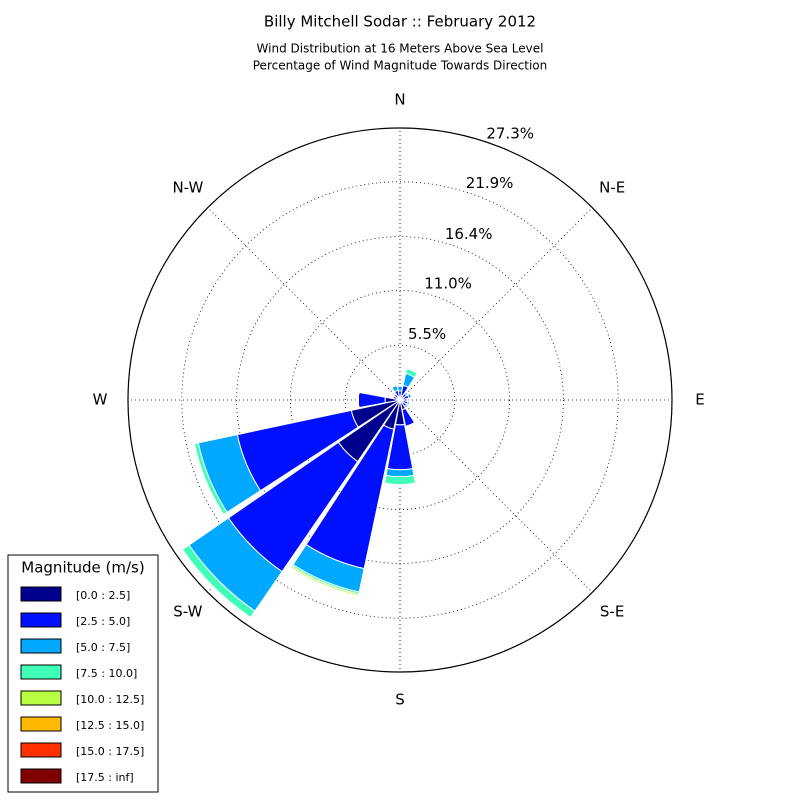  I want to click on legend-title: Magnitude (m/s), so click(82, 568).